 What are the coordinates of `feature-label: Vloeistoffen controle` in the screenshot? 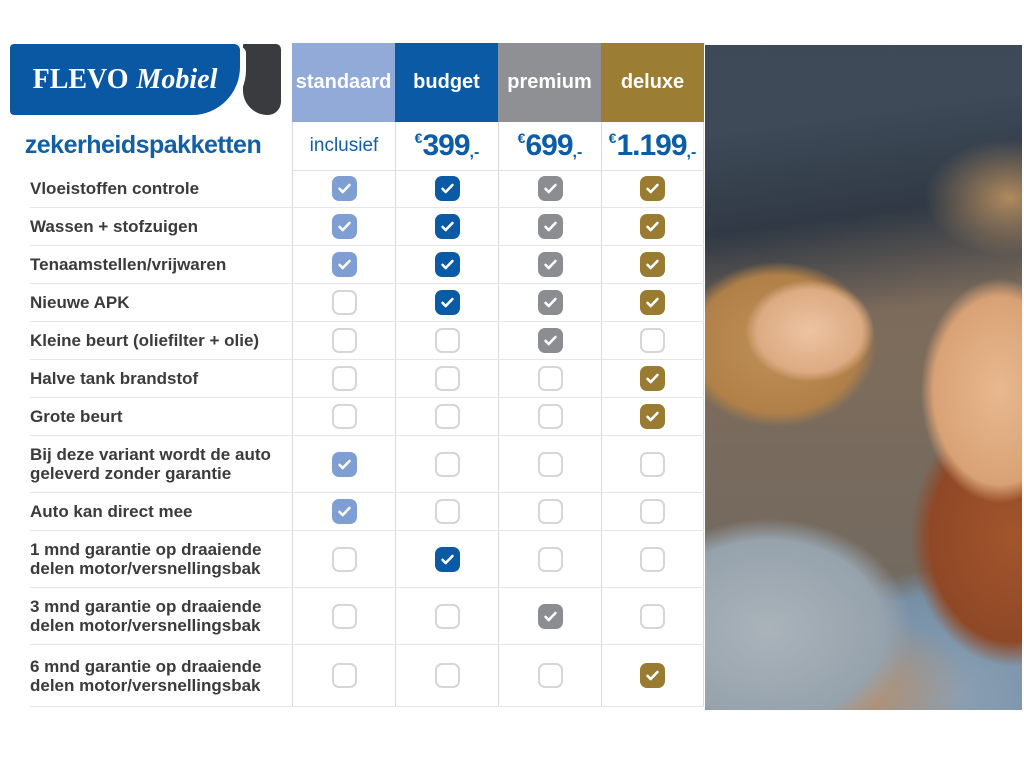 It's located at (115, 188).